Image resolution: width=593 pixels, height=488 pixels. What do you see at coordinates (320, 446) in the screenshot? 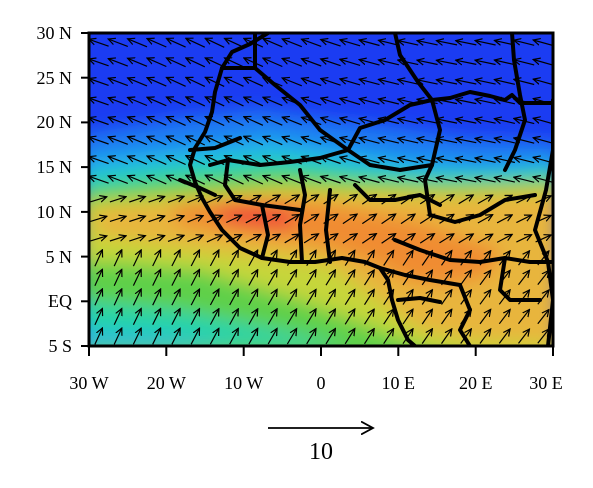
I see `reference-vector: 10` at bounding box center [320, 446].